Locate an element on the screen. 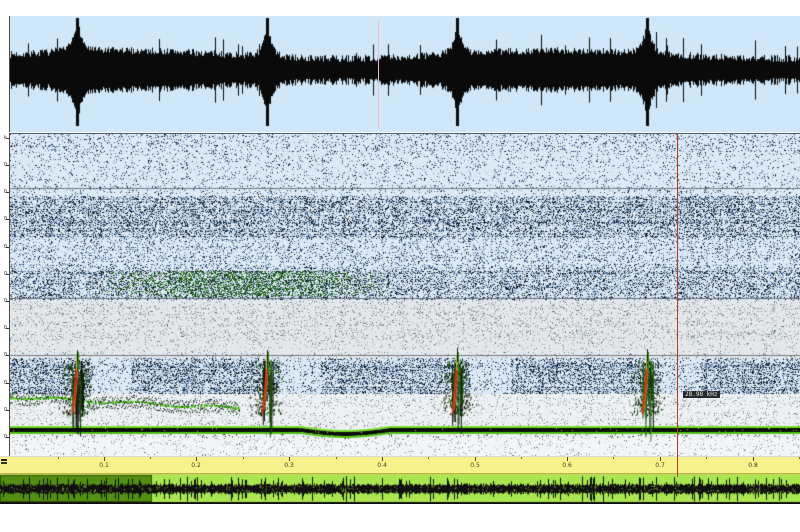 This screenshot has width=800, height=532. time-tick-label: 0.7 is located at coordinates (660, 465).